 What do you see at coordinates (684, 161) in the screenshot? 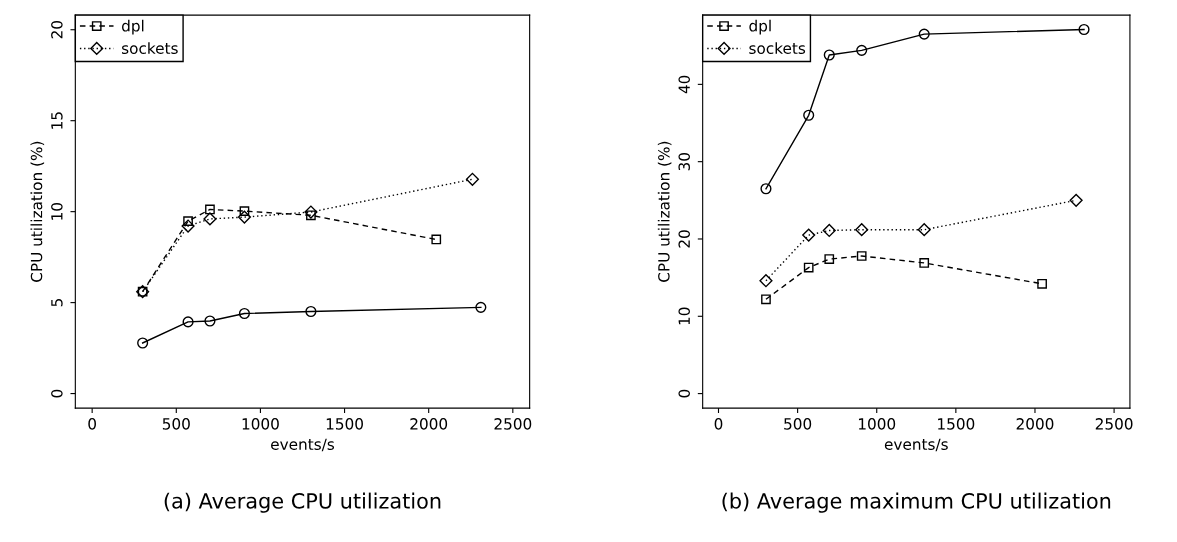
I see `y-tick-label: 30` at bounding box center [684, 161].